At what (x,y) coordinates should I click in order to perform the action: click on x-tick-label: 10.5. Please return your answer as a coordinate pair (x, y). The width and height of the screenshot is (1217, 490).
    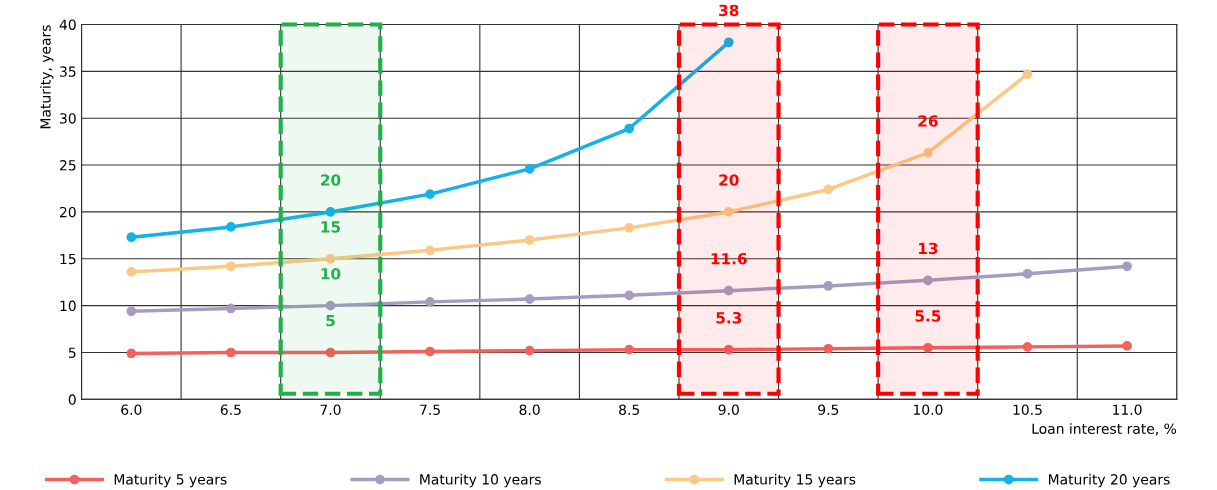
    Looking at the image, I should click on (1027, 409).